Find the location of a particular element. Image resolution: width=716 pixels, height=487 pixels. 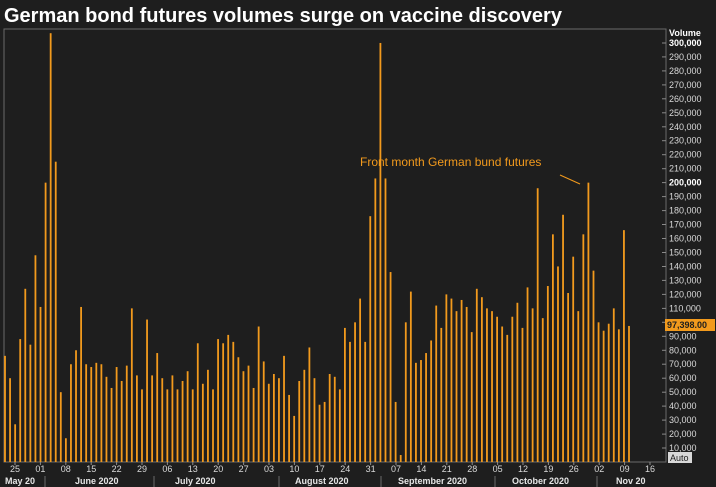

last-value-tag: 97,398.00 is located at coordinates (690, 325).